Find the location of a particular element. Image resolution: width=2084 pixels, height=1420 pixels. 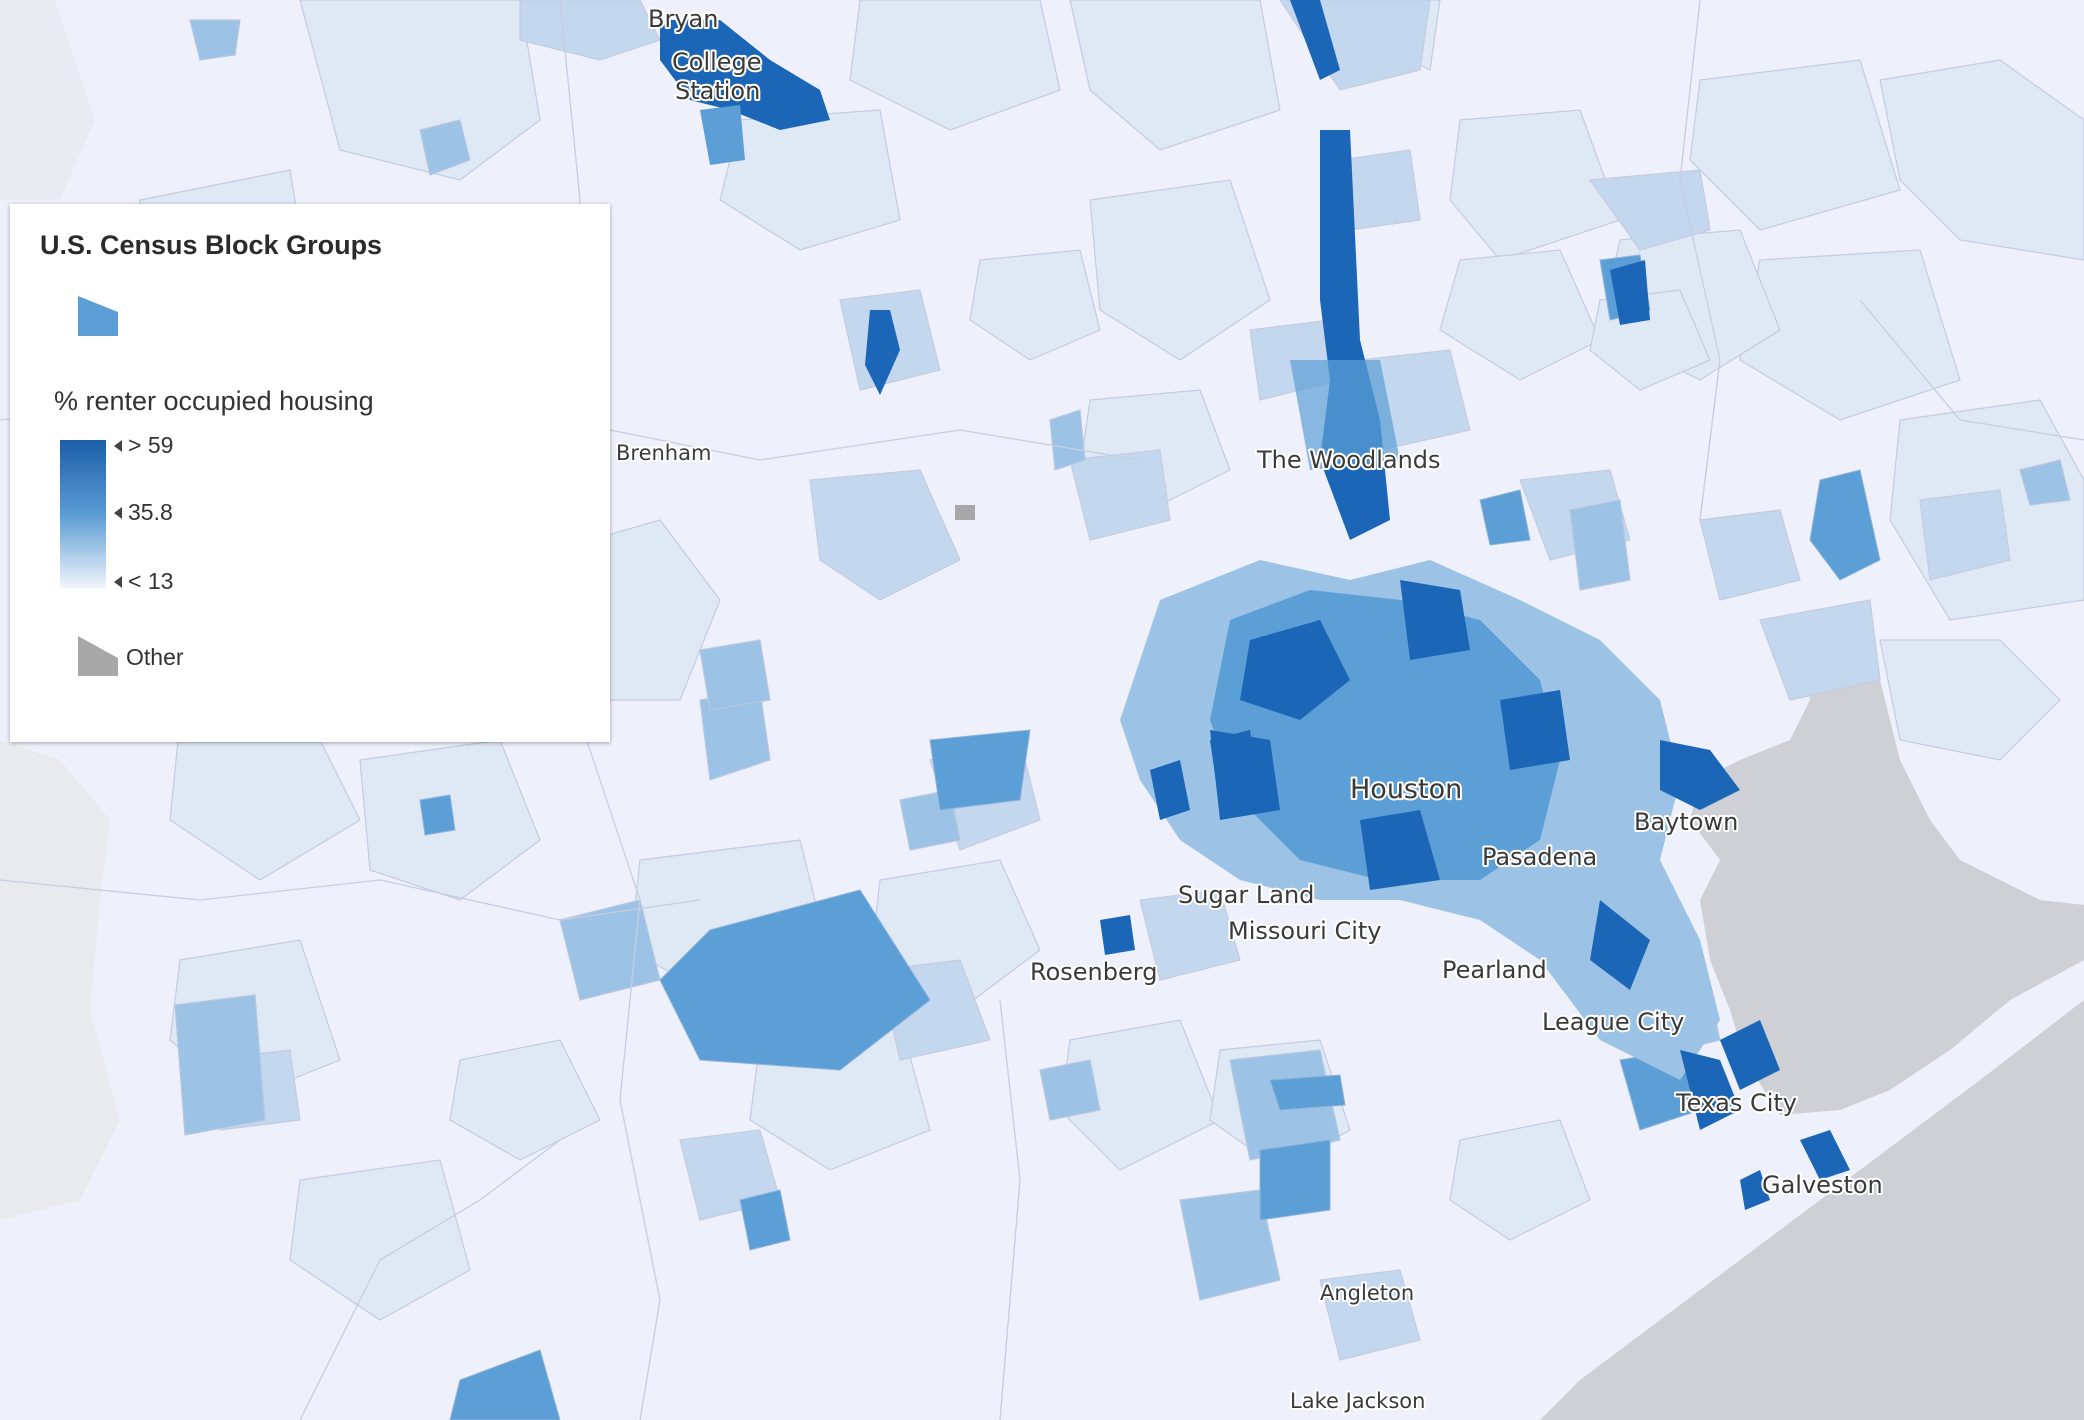

other-category-patch is located at coordinates (965, 512).